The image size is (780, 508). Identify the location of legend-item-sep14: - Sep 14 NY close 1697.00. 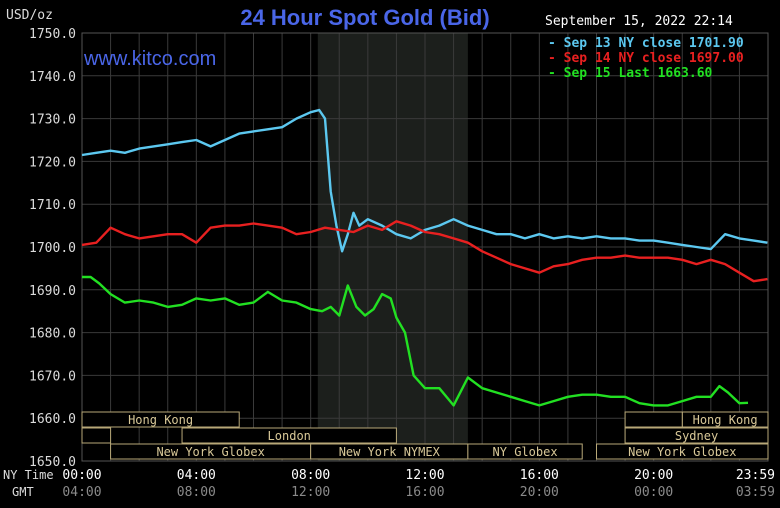
(646, 58).